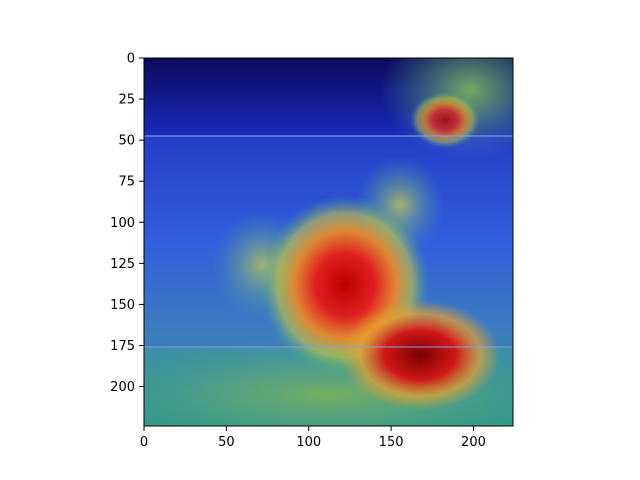  What do you see at coordinates (226, 442) in the screenshot?
I see `x-tick-label: 50` at bounding box center [226, 442].